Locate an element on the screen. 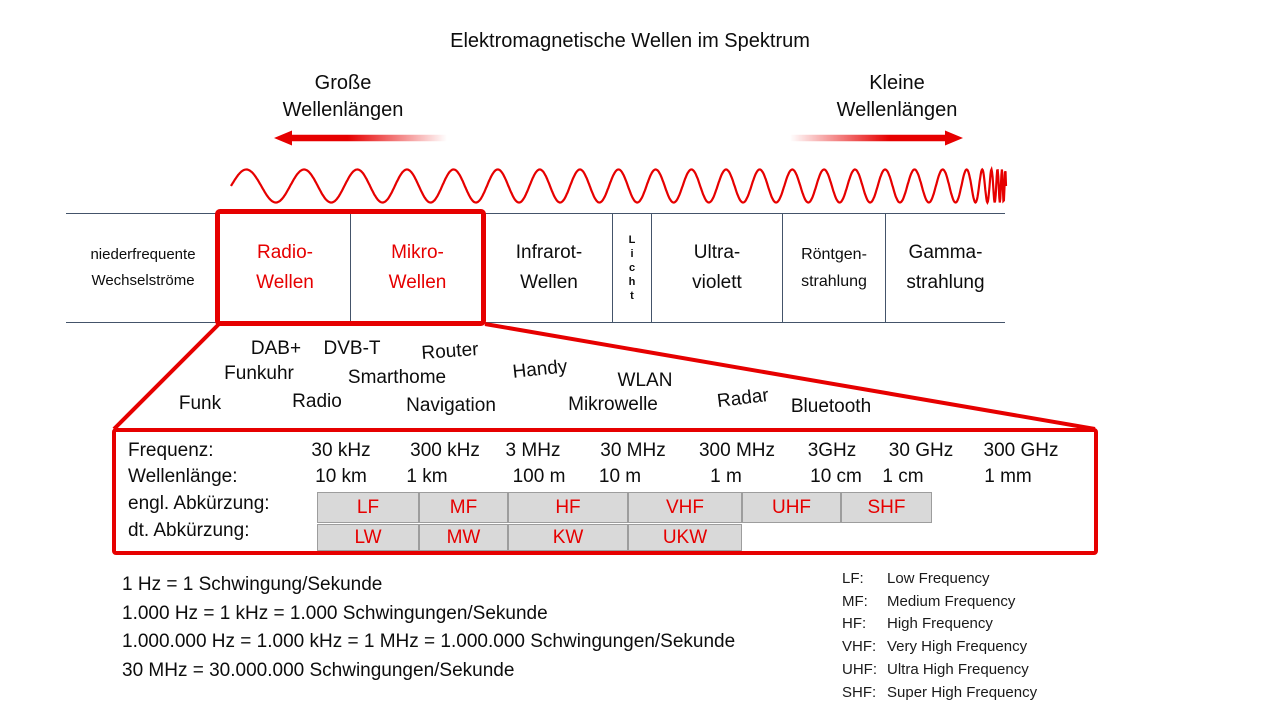 The image size is (1280, 720). device-label-dab-: DAB+ is located at coordinates (276, 348).